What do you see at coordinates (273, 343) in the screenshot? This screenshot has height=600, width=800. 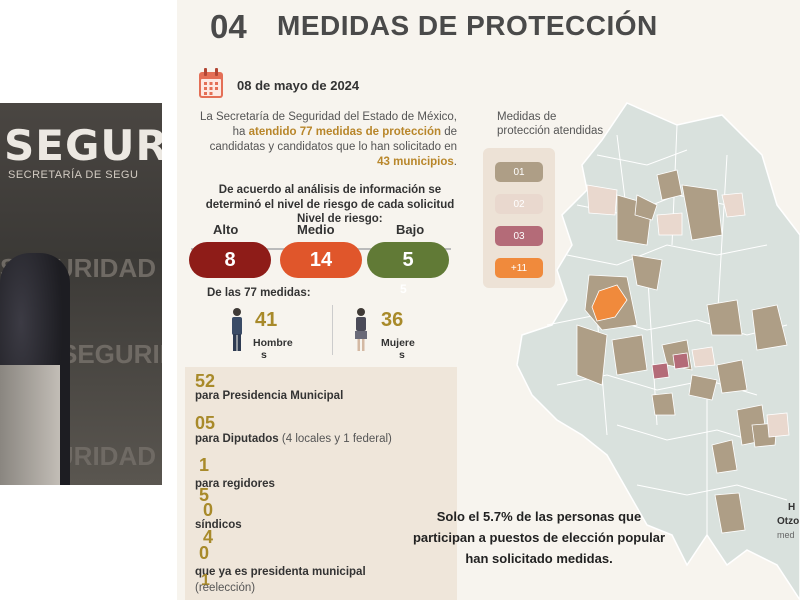 I see `men-label: Hombre` at bounding box center [273, 343].